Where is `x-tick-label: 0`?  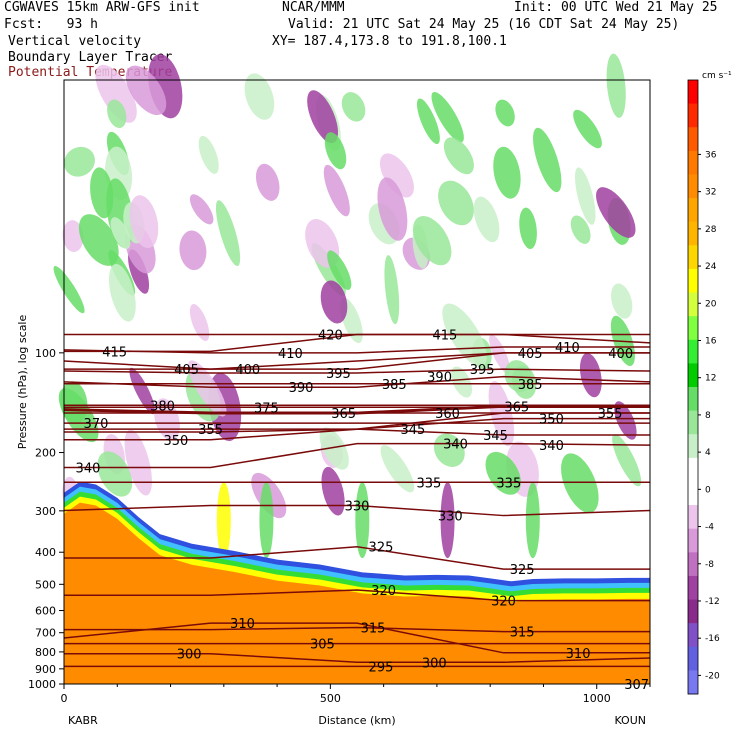
x-tick-label: 0 is located at coordinates (64, 698).